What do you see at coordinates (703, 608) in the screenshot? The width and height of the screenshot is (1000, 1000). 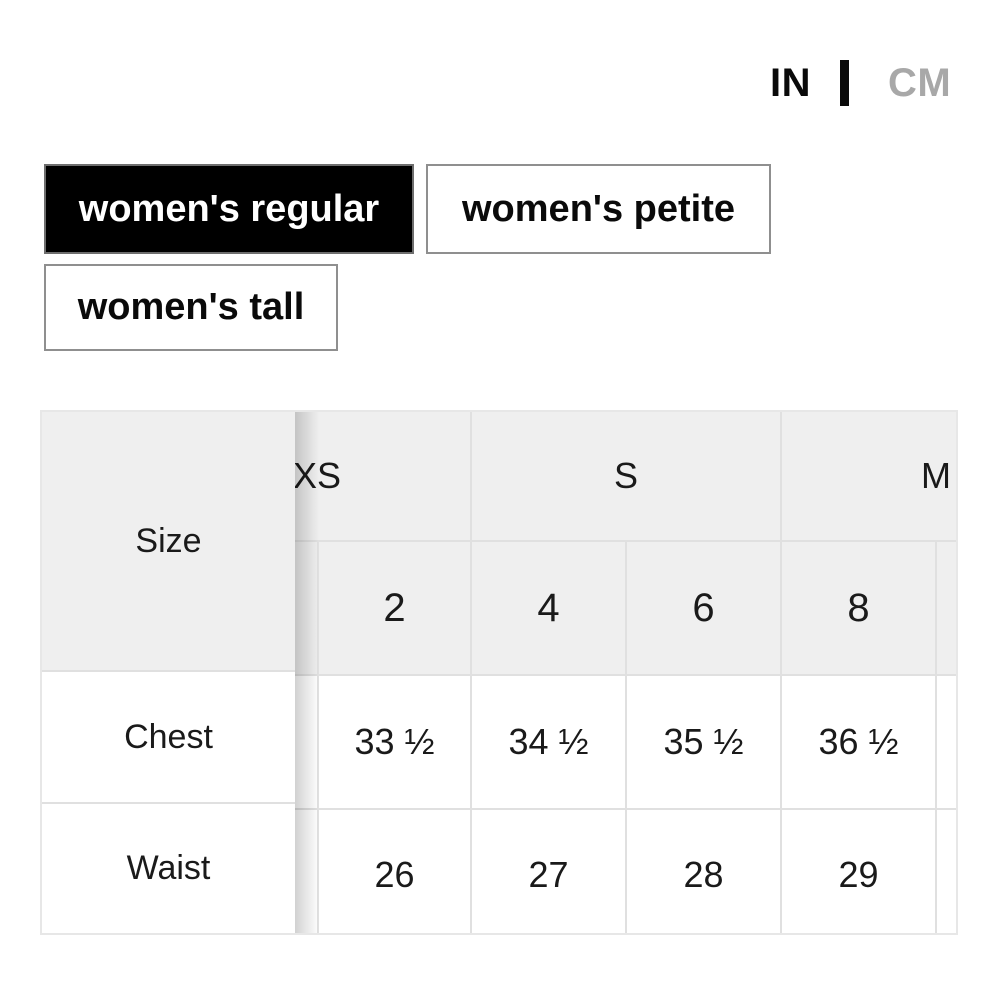 I see `size-header-6: 6` at bounding box center [703, 608].